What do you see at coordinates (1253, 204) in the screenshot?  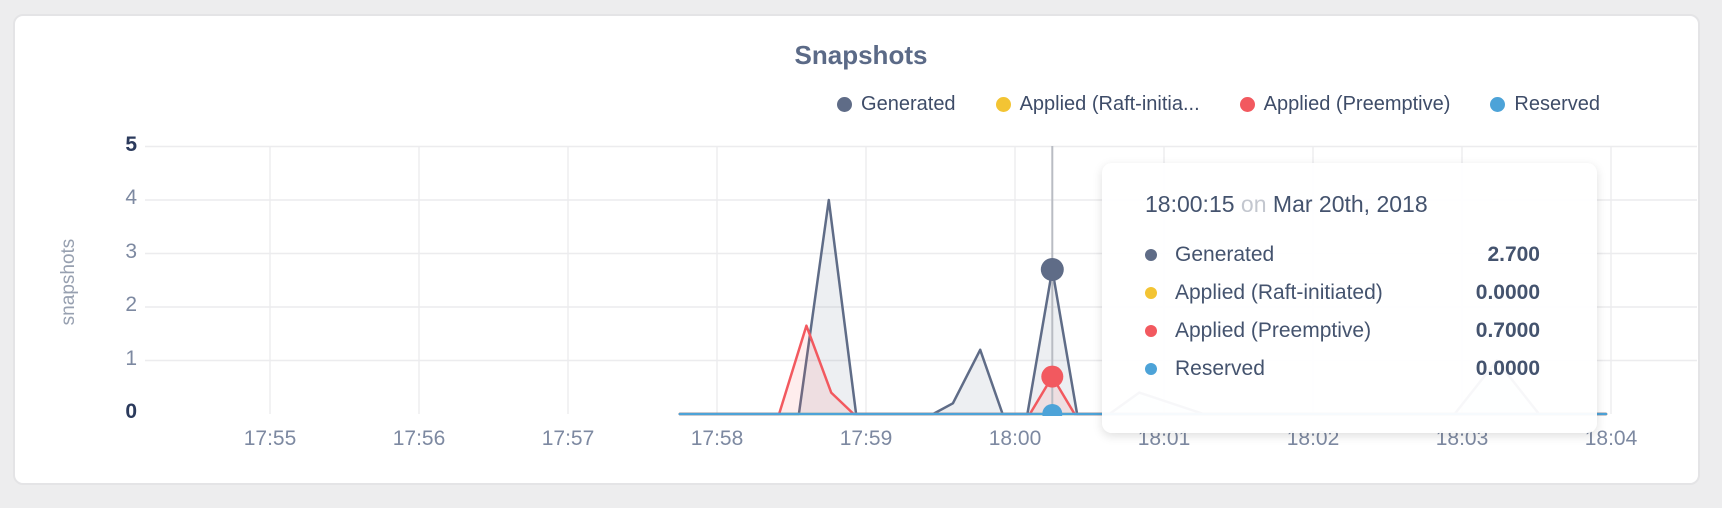 I see `tooltip-connector: on` at bounding box center [1253, 204].